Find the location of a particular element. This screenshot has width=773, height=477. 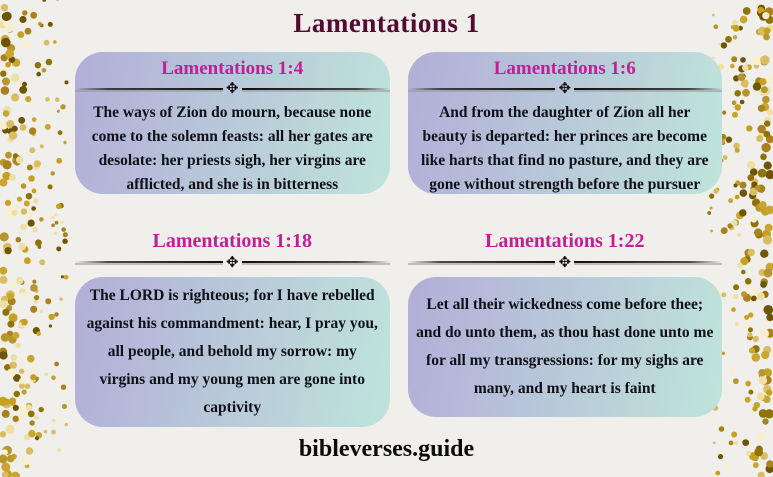

page-title: Lamentations 1 is located at coordinates (386, 23).